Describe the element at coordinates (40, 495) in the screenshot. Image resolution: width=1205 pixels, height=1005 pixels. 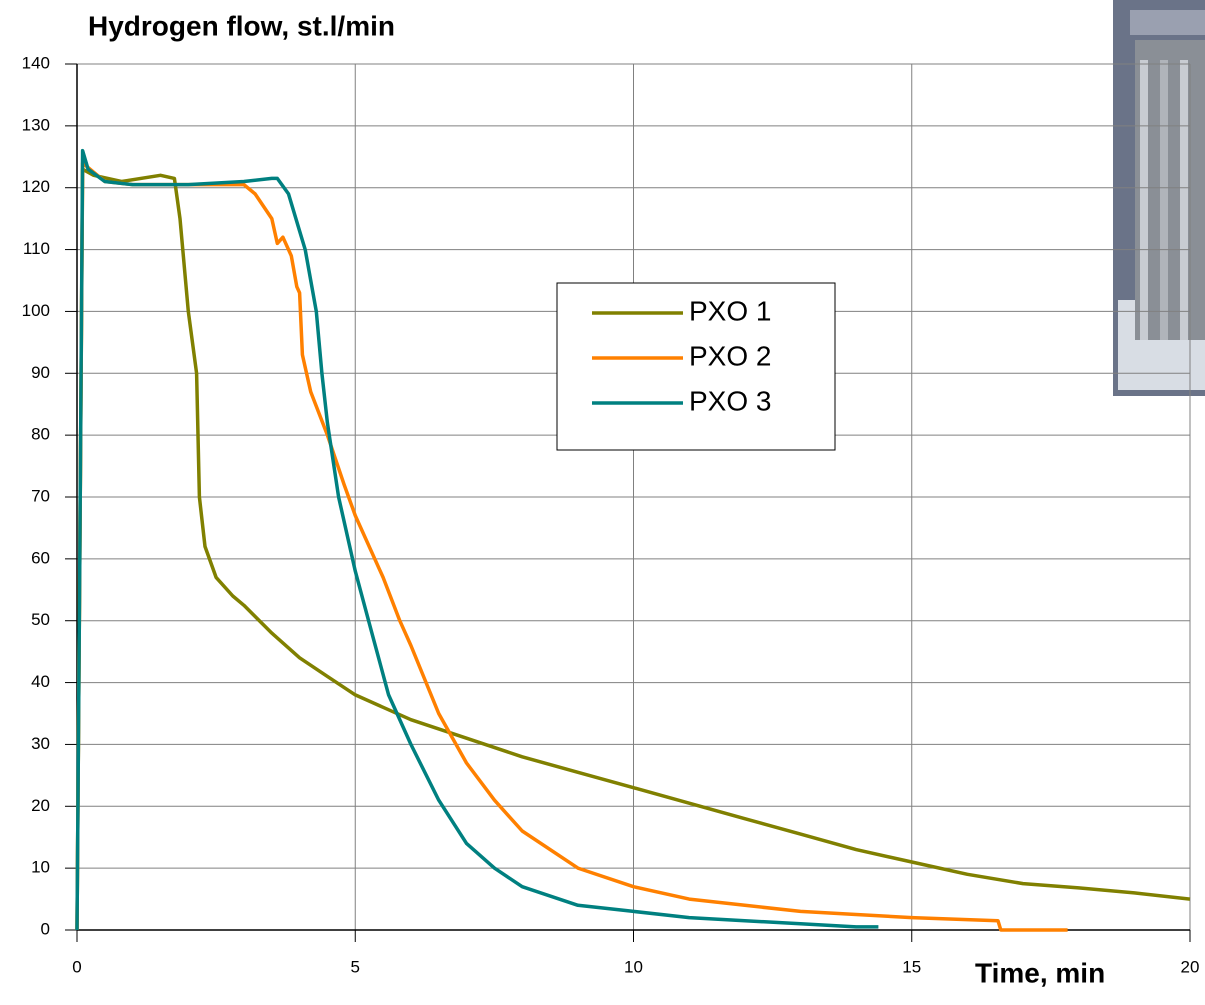
I see `y-tick-label: 70` at that location.